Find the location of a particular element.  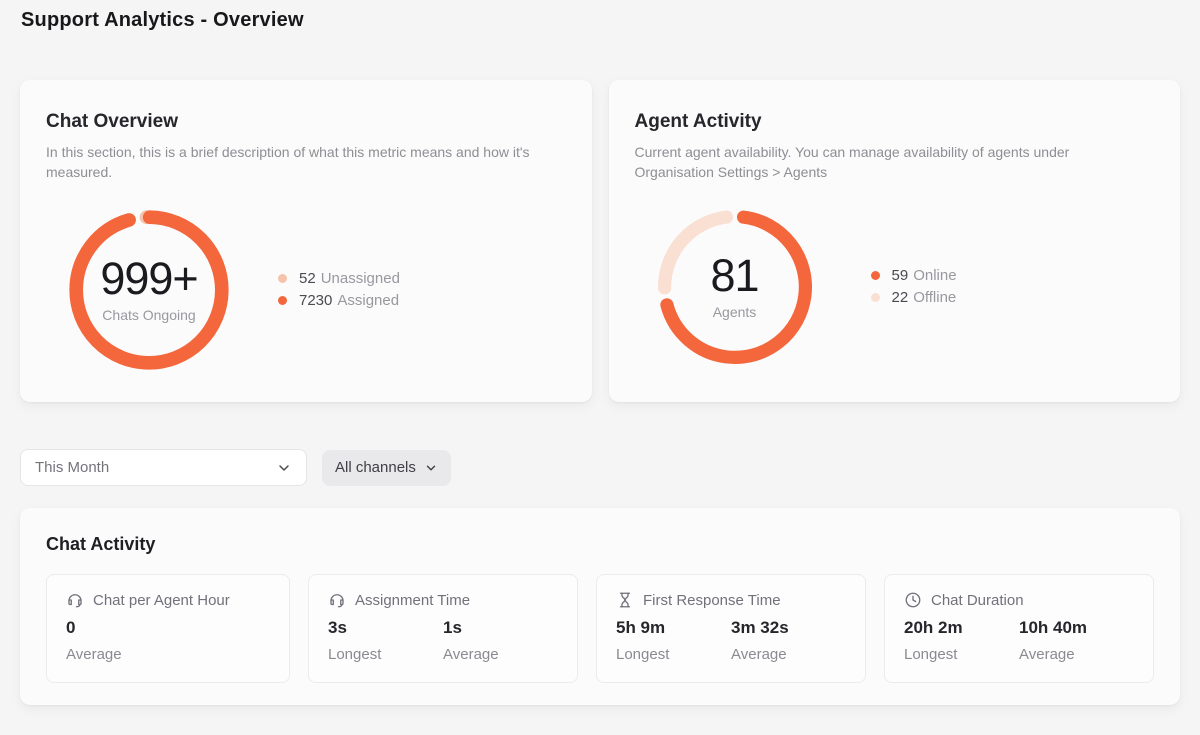

metric-stats: 20h 2m Longest 10h 40m Average is located at coordinates (1019, 640).